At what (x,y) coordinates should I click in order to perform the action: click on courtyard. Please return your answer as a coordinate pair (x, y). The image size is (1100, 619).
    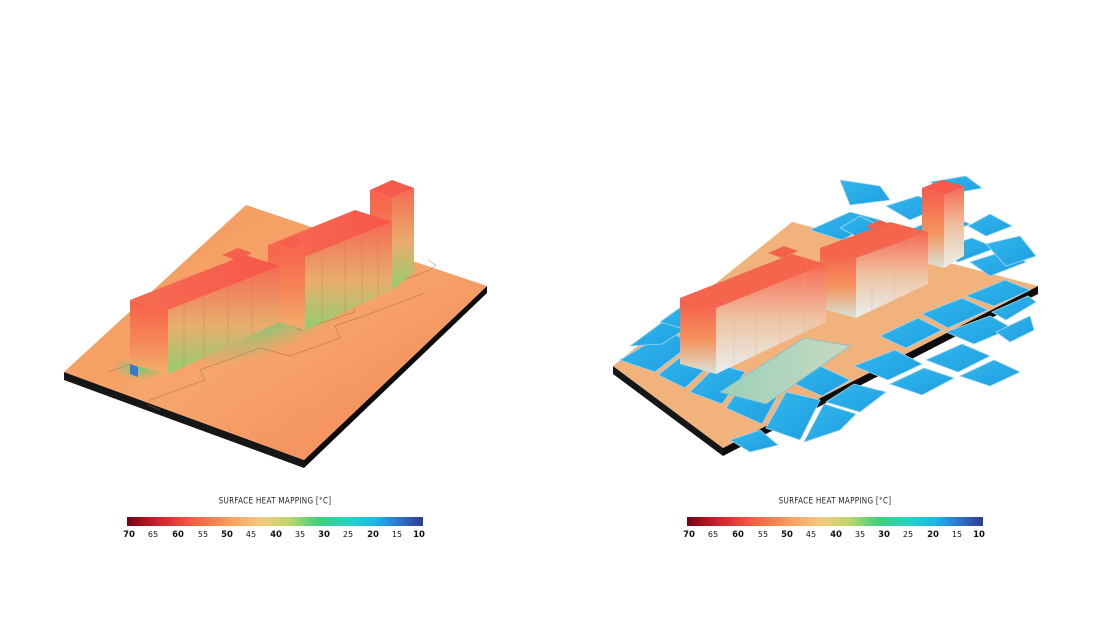
    Looking at the image, I should click on (785, 371).